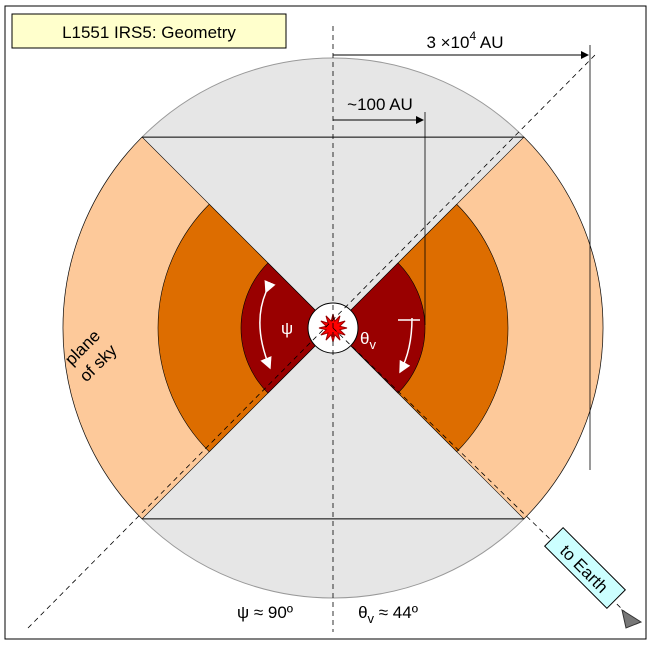  I want to click on title: L1551 IRS5: Geometry, so click(149, 32).